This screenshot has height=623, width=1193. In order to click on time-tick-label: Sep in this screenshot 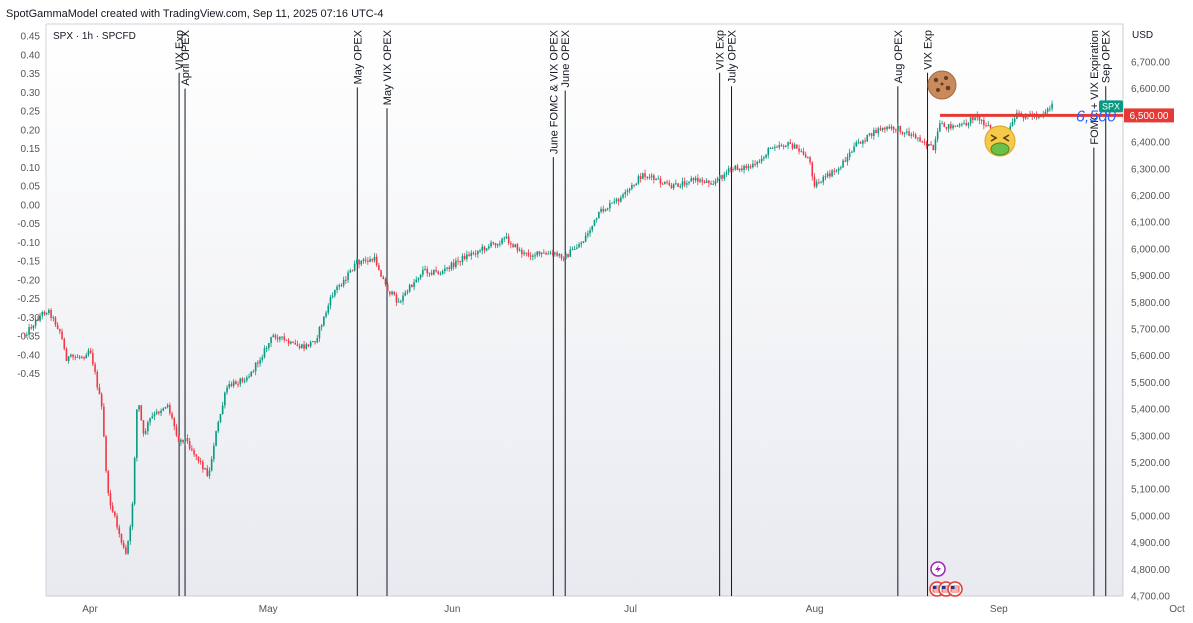, I will do `click(999, 609)`.